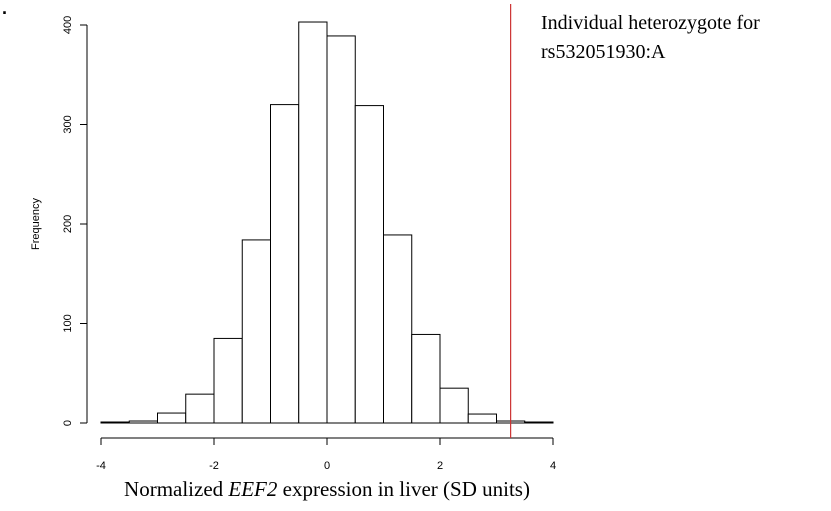  What do you see at coordinates (603, 52) in the screenshot?
I see `reference-line-label-line2: rs532051930:A` at bounding box center [603, 52].